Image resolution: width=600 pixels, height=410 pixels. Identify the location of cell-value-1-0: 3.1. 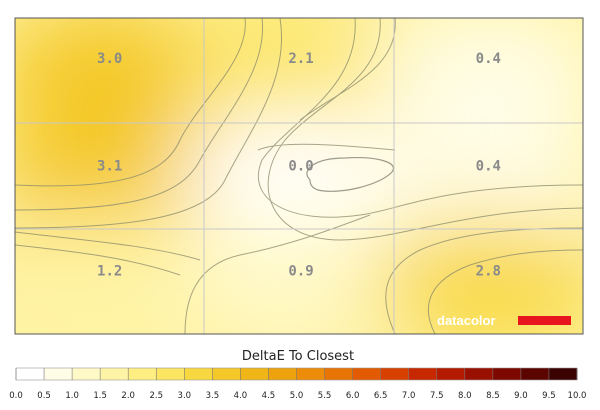
(109, 166).